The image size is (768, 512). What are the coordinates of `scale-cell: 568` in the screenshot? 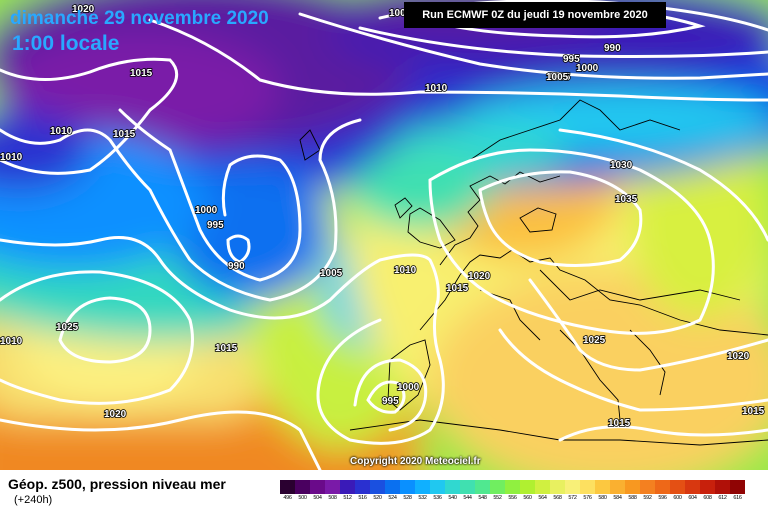 It's located at (557, 490).